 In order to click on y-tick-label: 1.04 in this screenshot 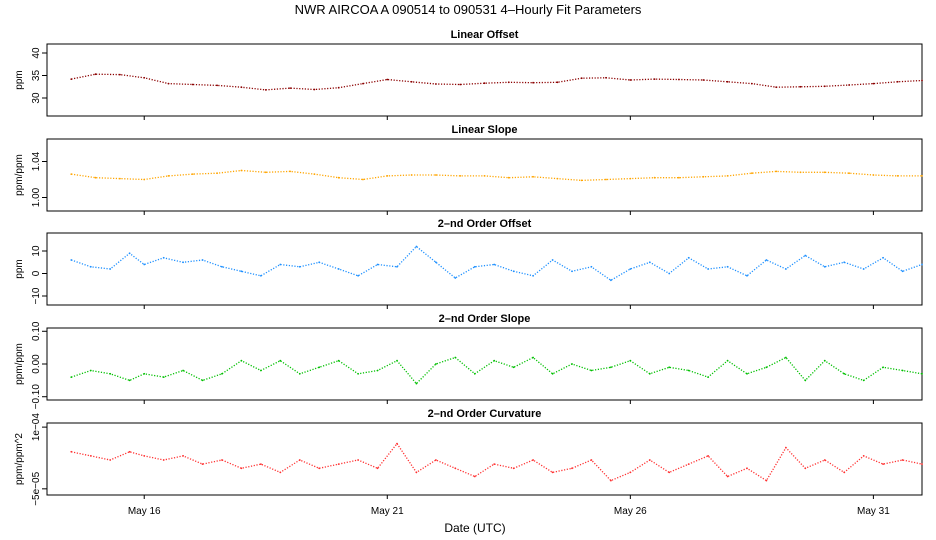, I will do `click(36, 161)`.